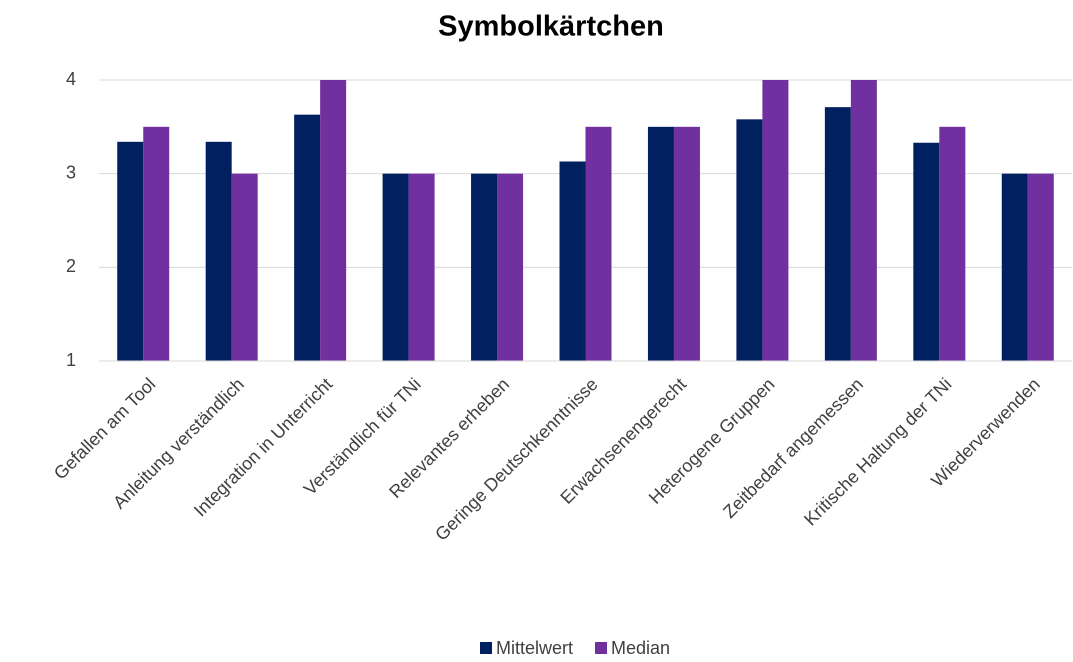 This screenshot has height=662, width=1073. I want to click on x-tick-label: Kritische Haltung der TNi, so click(877, 451).